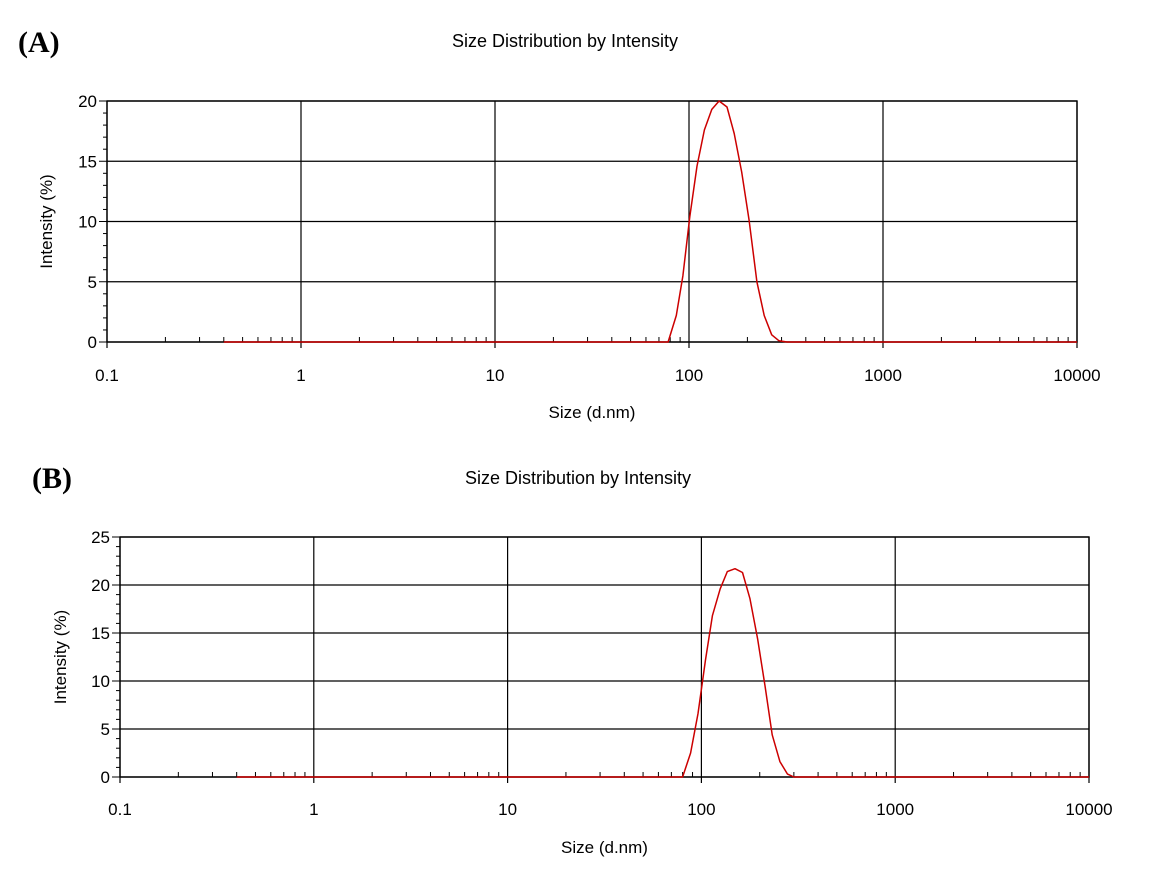  I want to click on panel-label-a: (A), so click(39, 42).